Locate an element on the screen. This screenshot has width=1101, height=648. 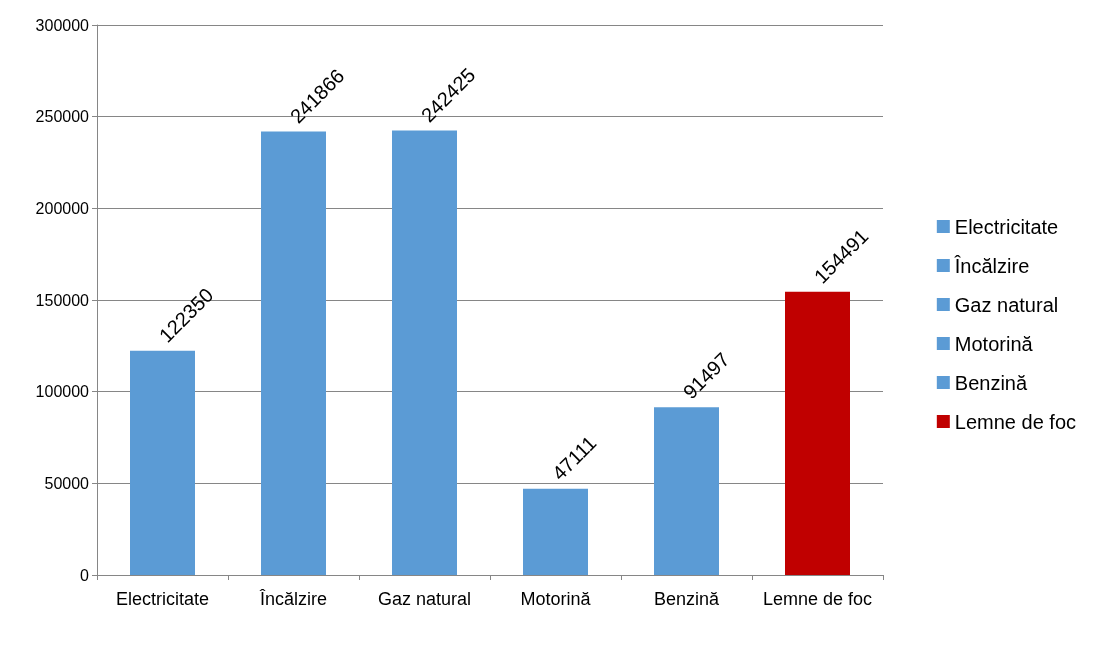
x-tick-label: Benzină is located at coordinates (687, 599).